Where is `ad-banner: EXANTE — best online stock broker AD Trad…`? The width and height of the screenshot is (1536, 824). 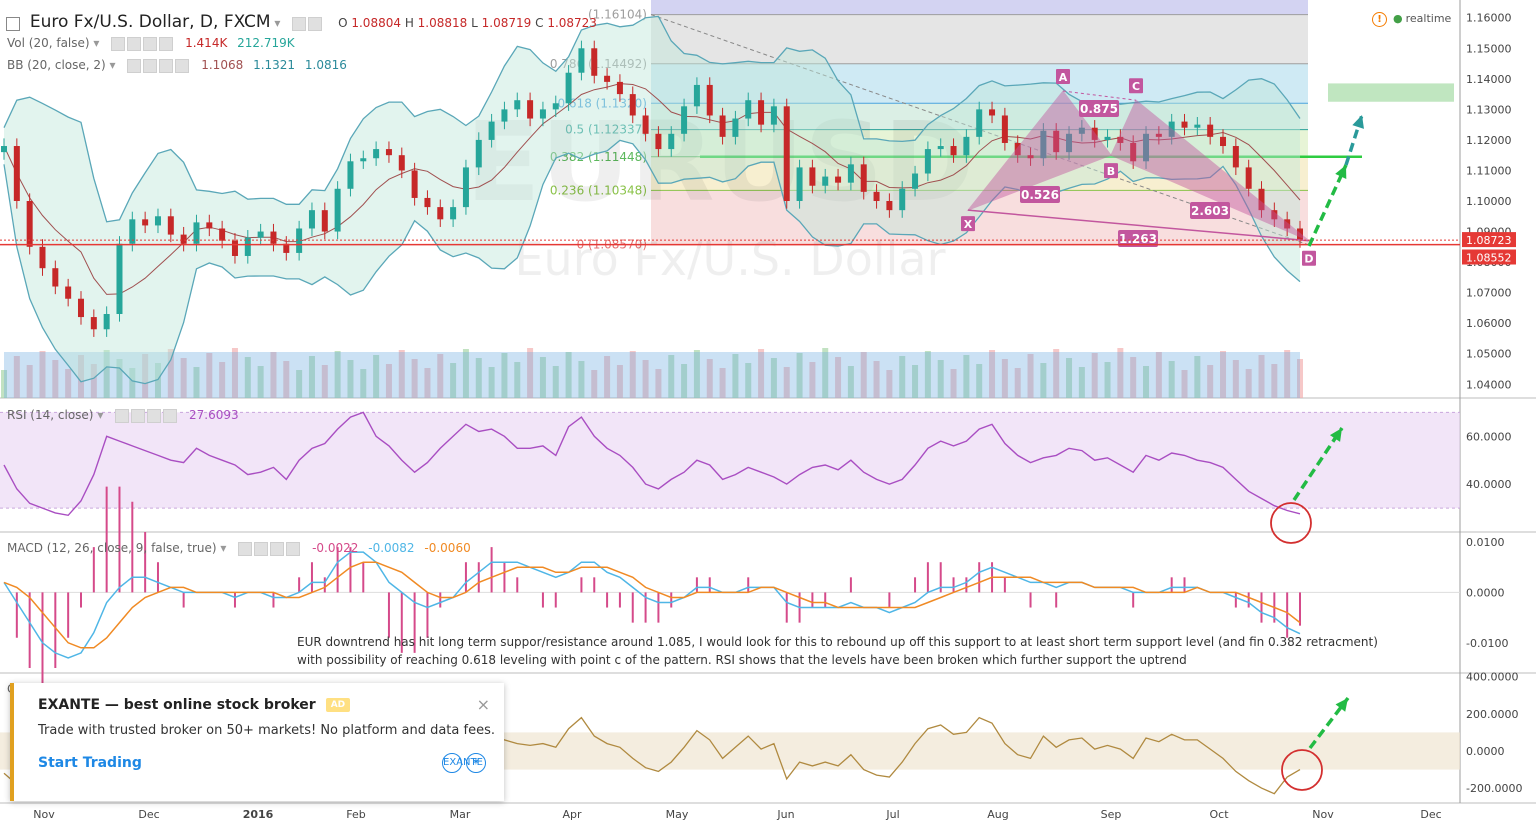
ad-banner: EXANTE — best online stock broker AD Trad… is located at coordinates (257, 742).